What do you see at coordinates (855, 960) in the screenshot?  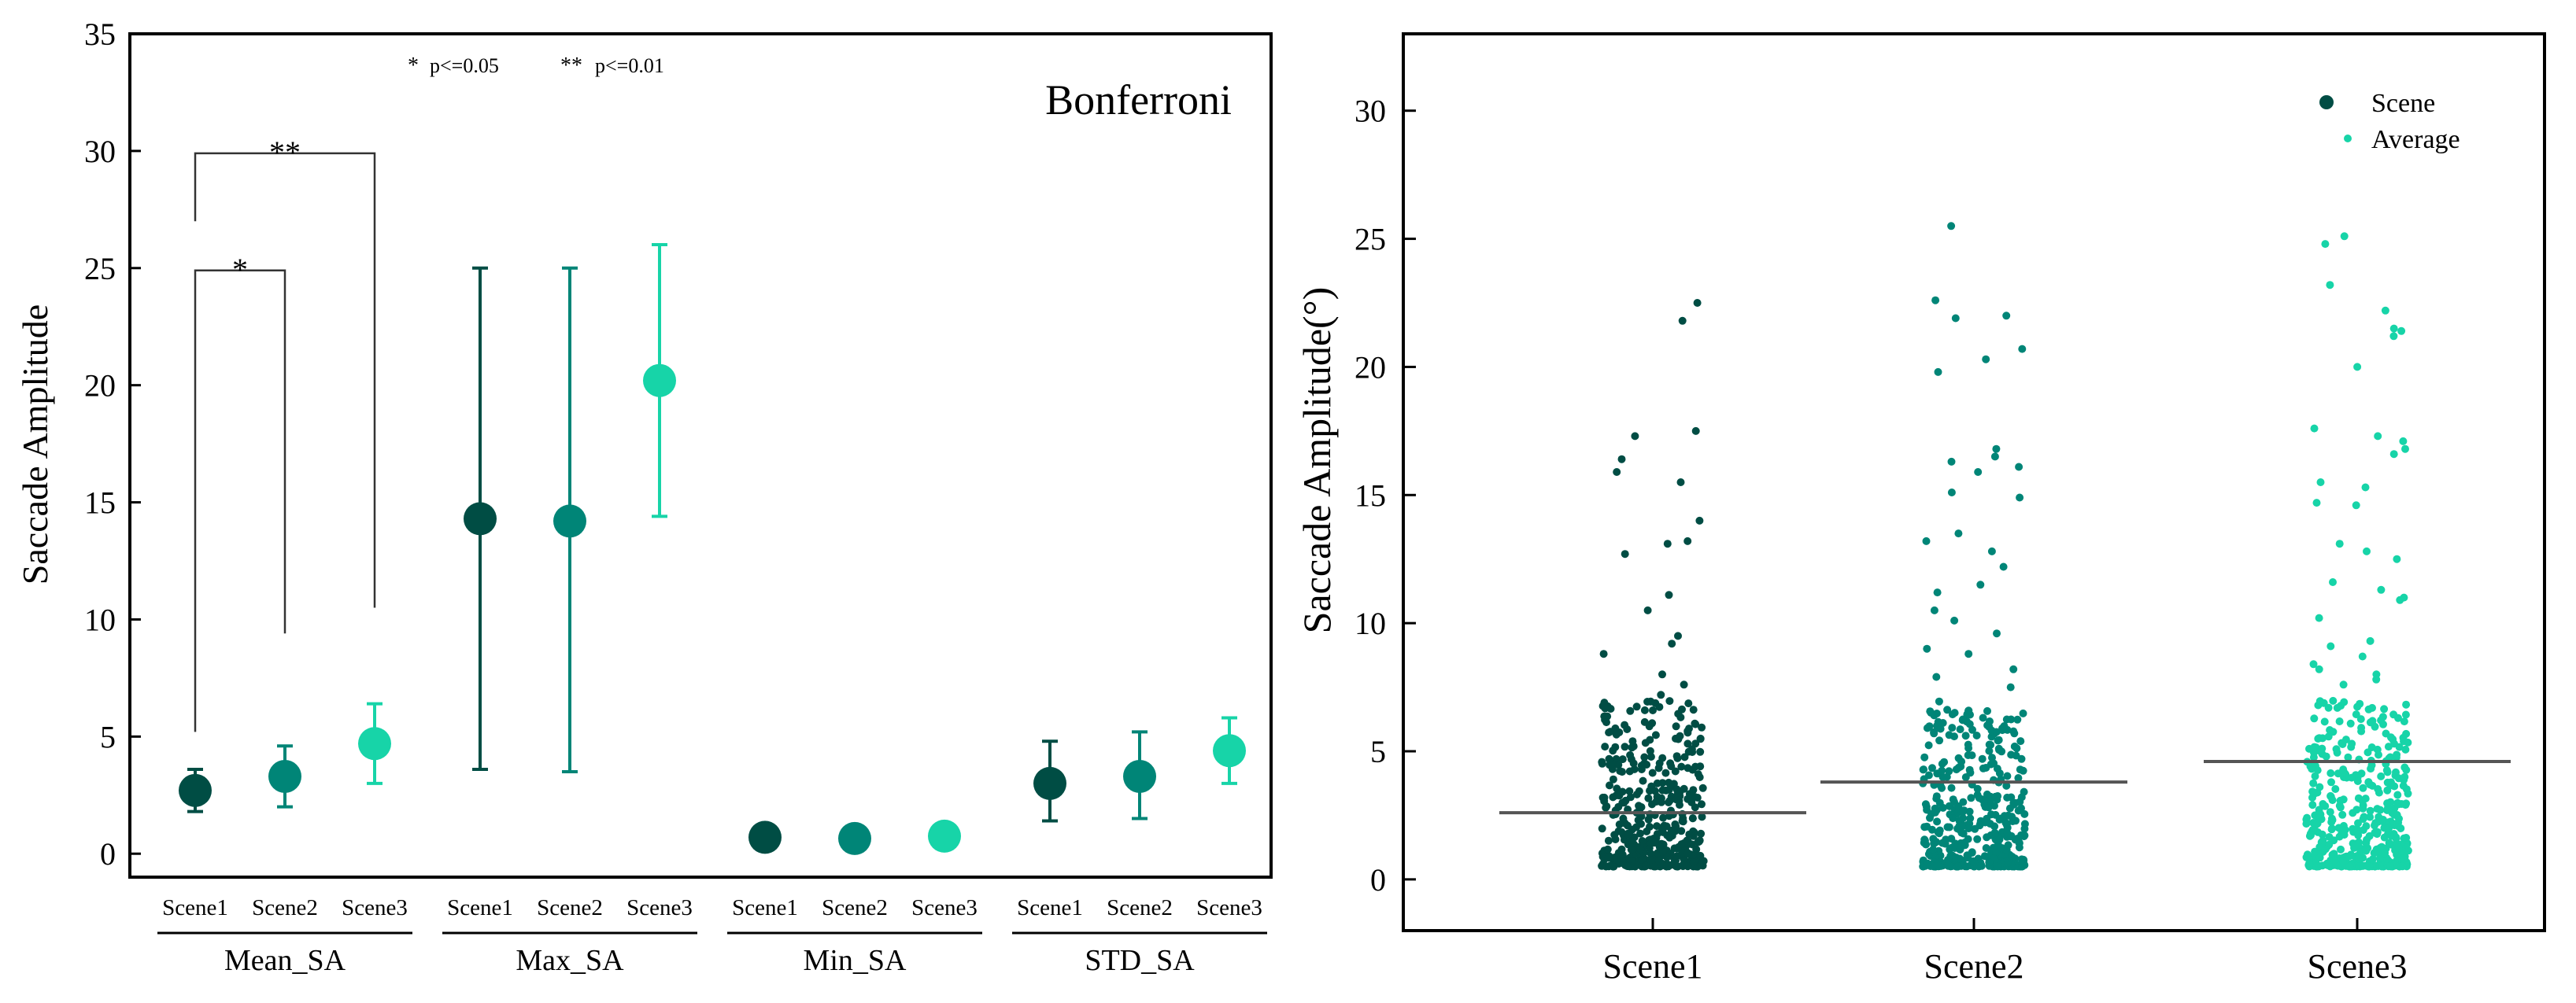 I see `group-label: Min_SA` at bounding box center [855, 960].